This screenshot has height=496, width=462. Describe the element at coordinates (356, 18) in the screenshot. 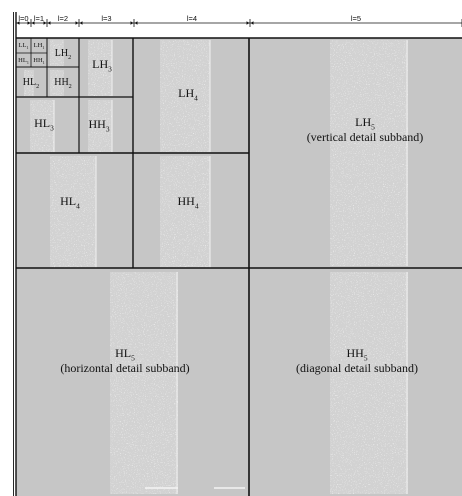

I see `scale-label: l=5` at that location.